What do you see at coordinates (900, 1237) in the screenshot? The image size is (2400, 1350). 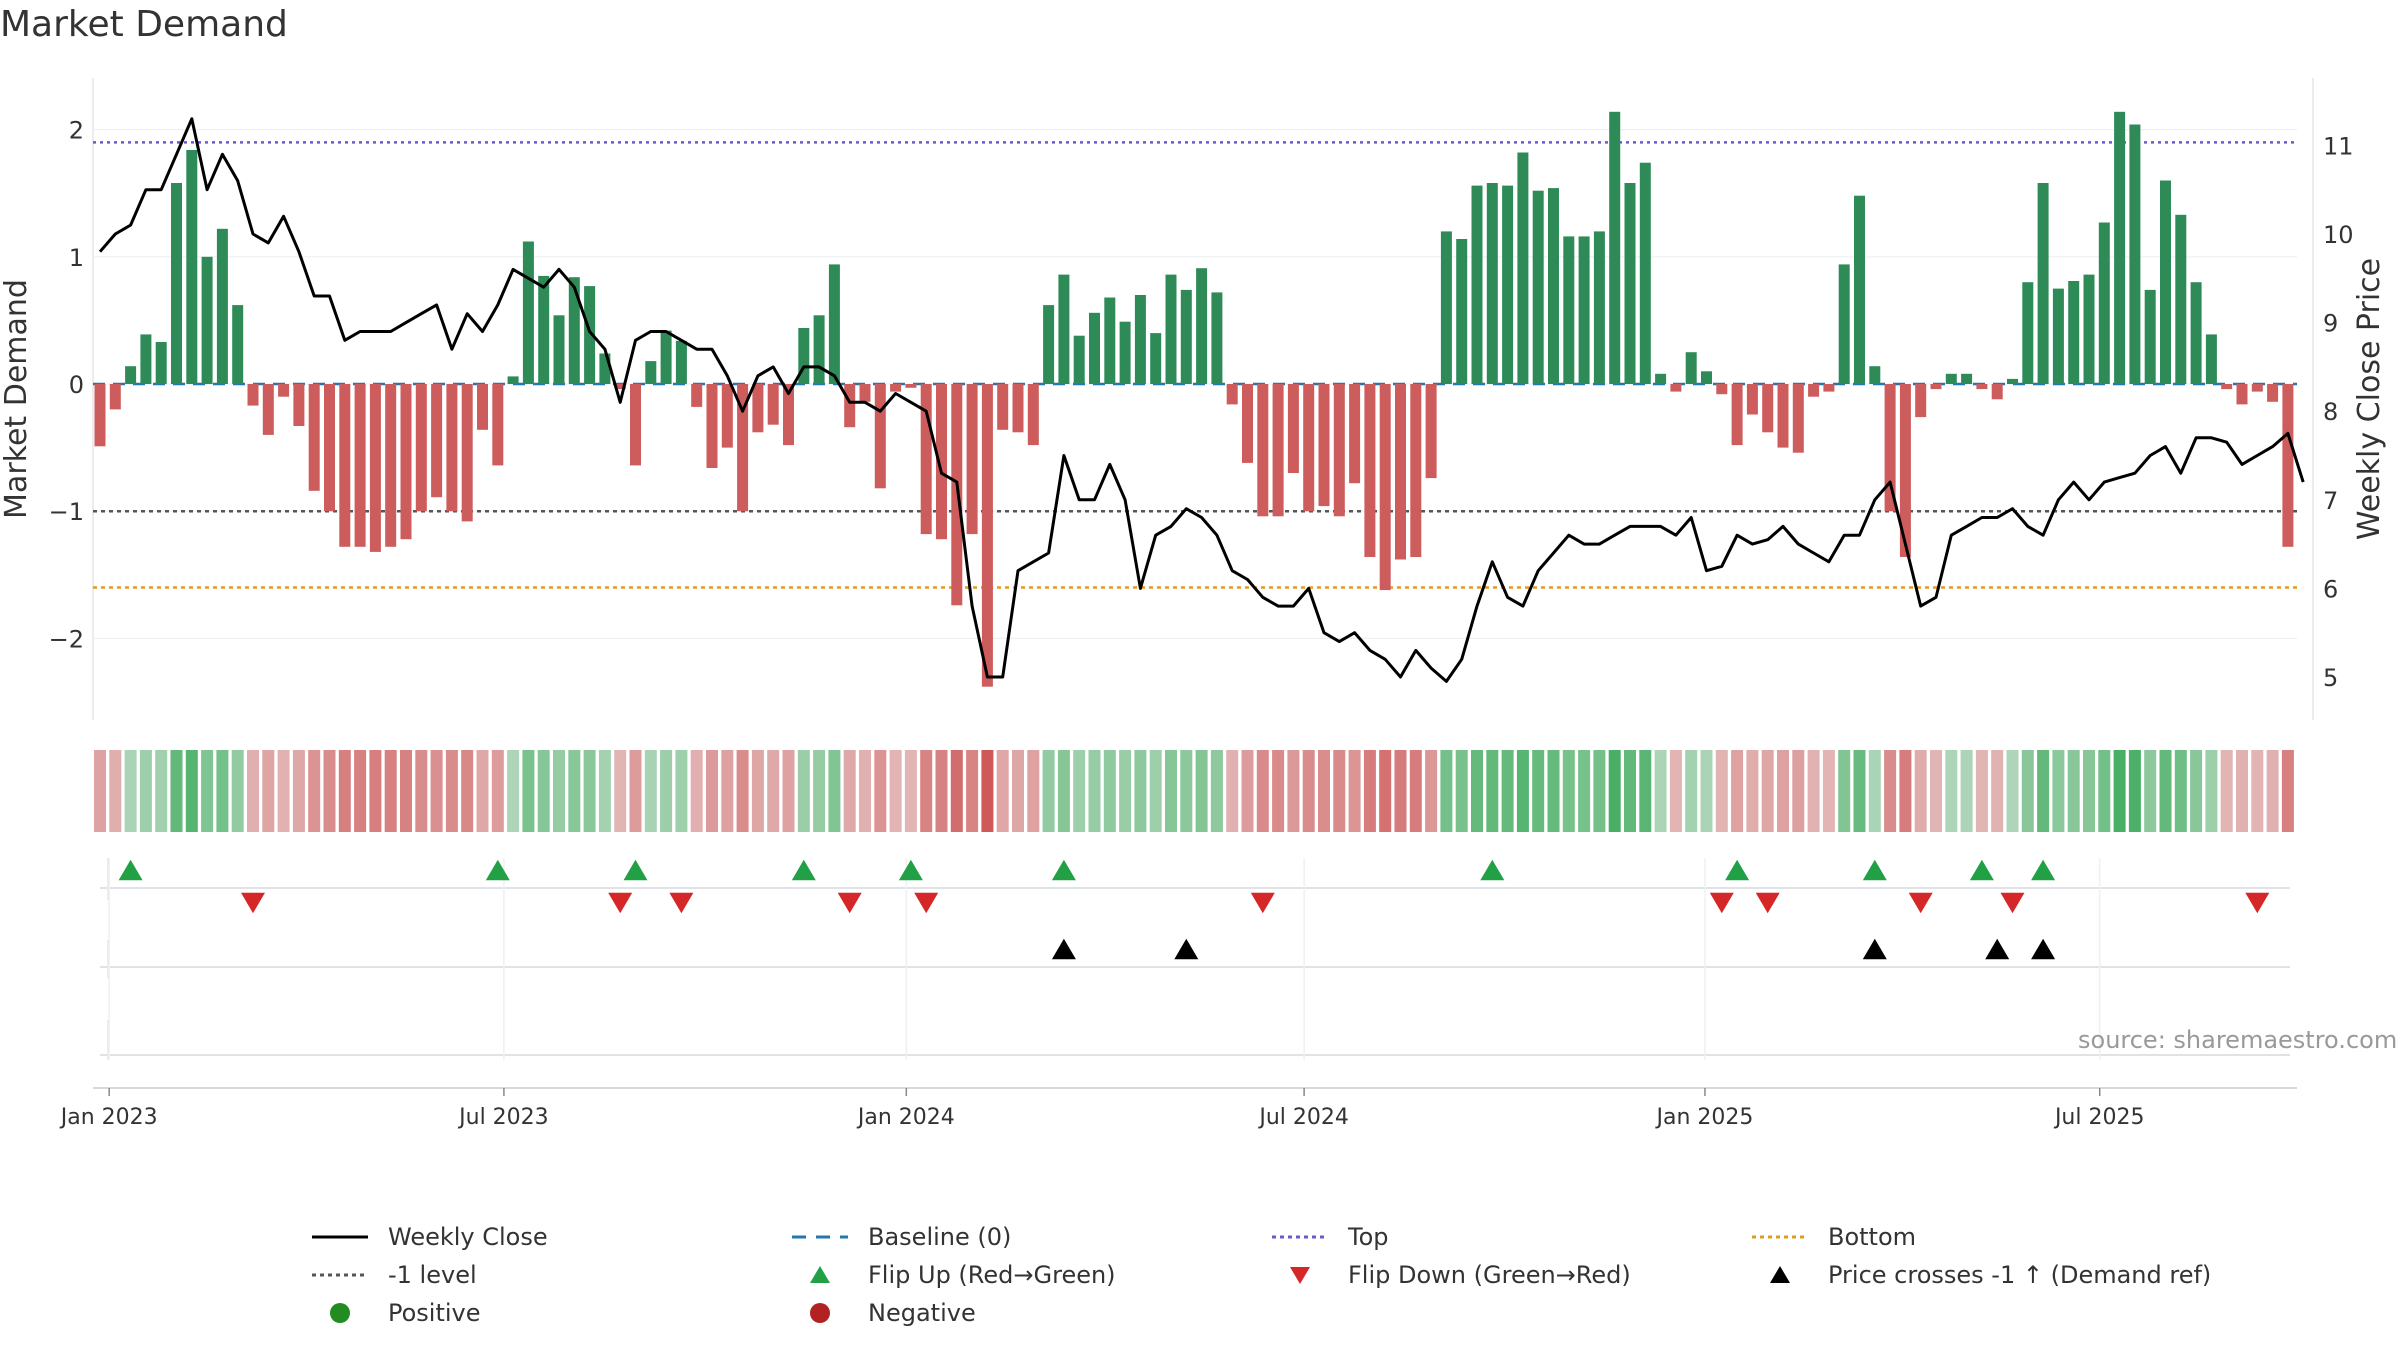 I see `legend-item-baseline: Baseline (0)` at bounding box center [900, 1237].